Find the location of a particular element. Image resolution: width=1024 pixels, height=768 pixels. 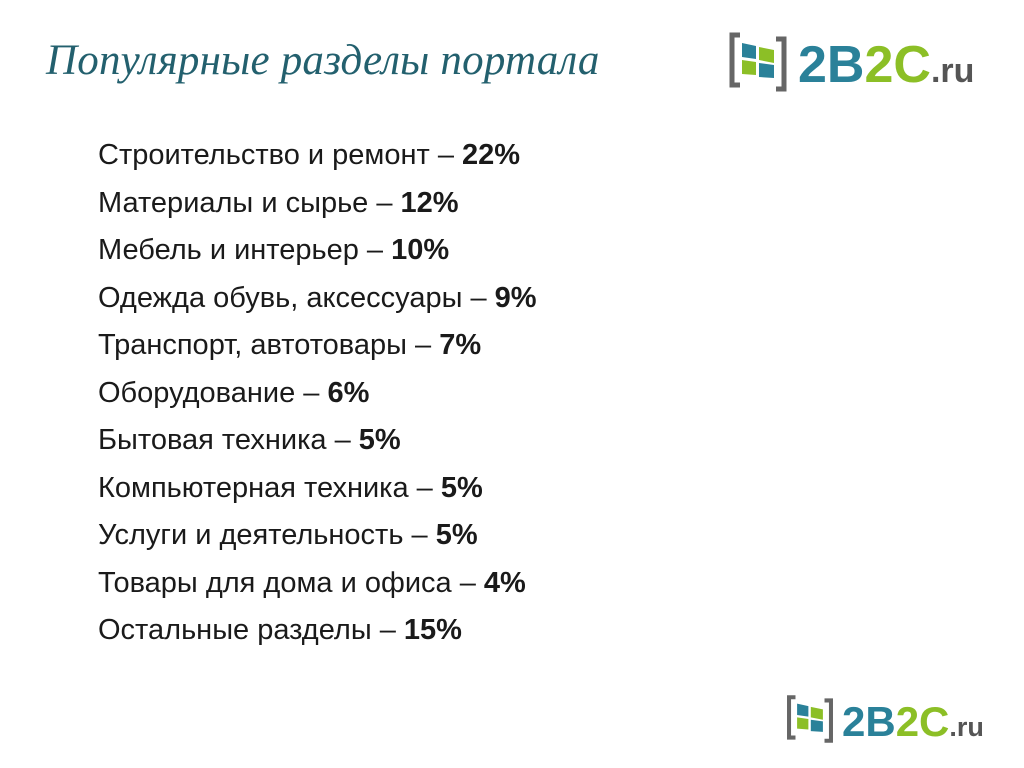

list-item: Товары для дома и офиса – 4% is located at coordinates (317, 584).